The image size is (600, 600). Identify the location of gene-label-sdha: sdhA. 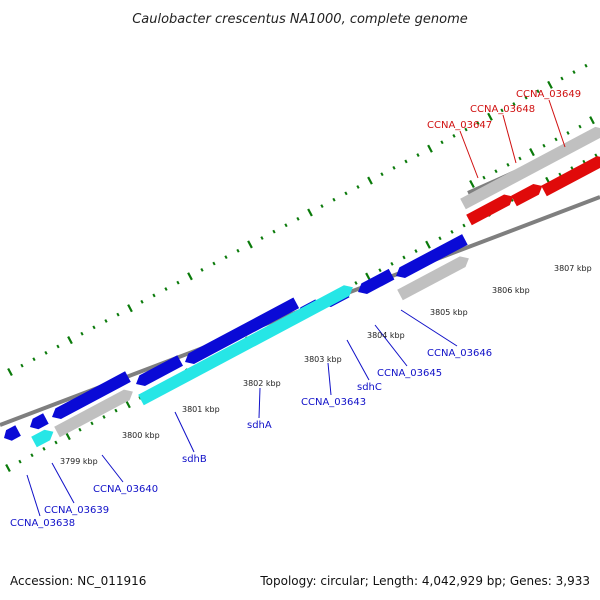
(259, 425).